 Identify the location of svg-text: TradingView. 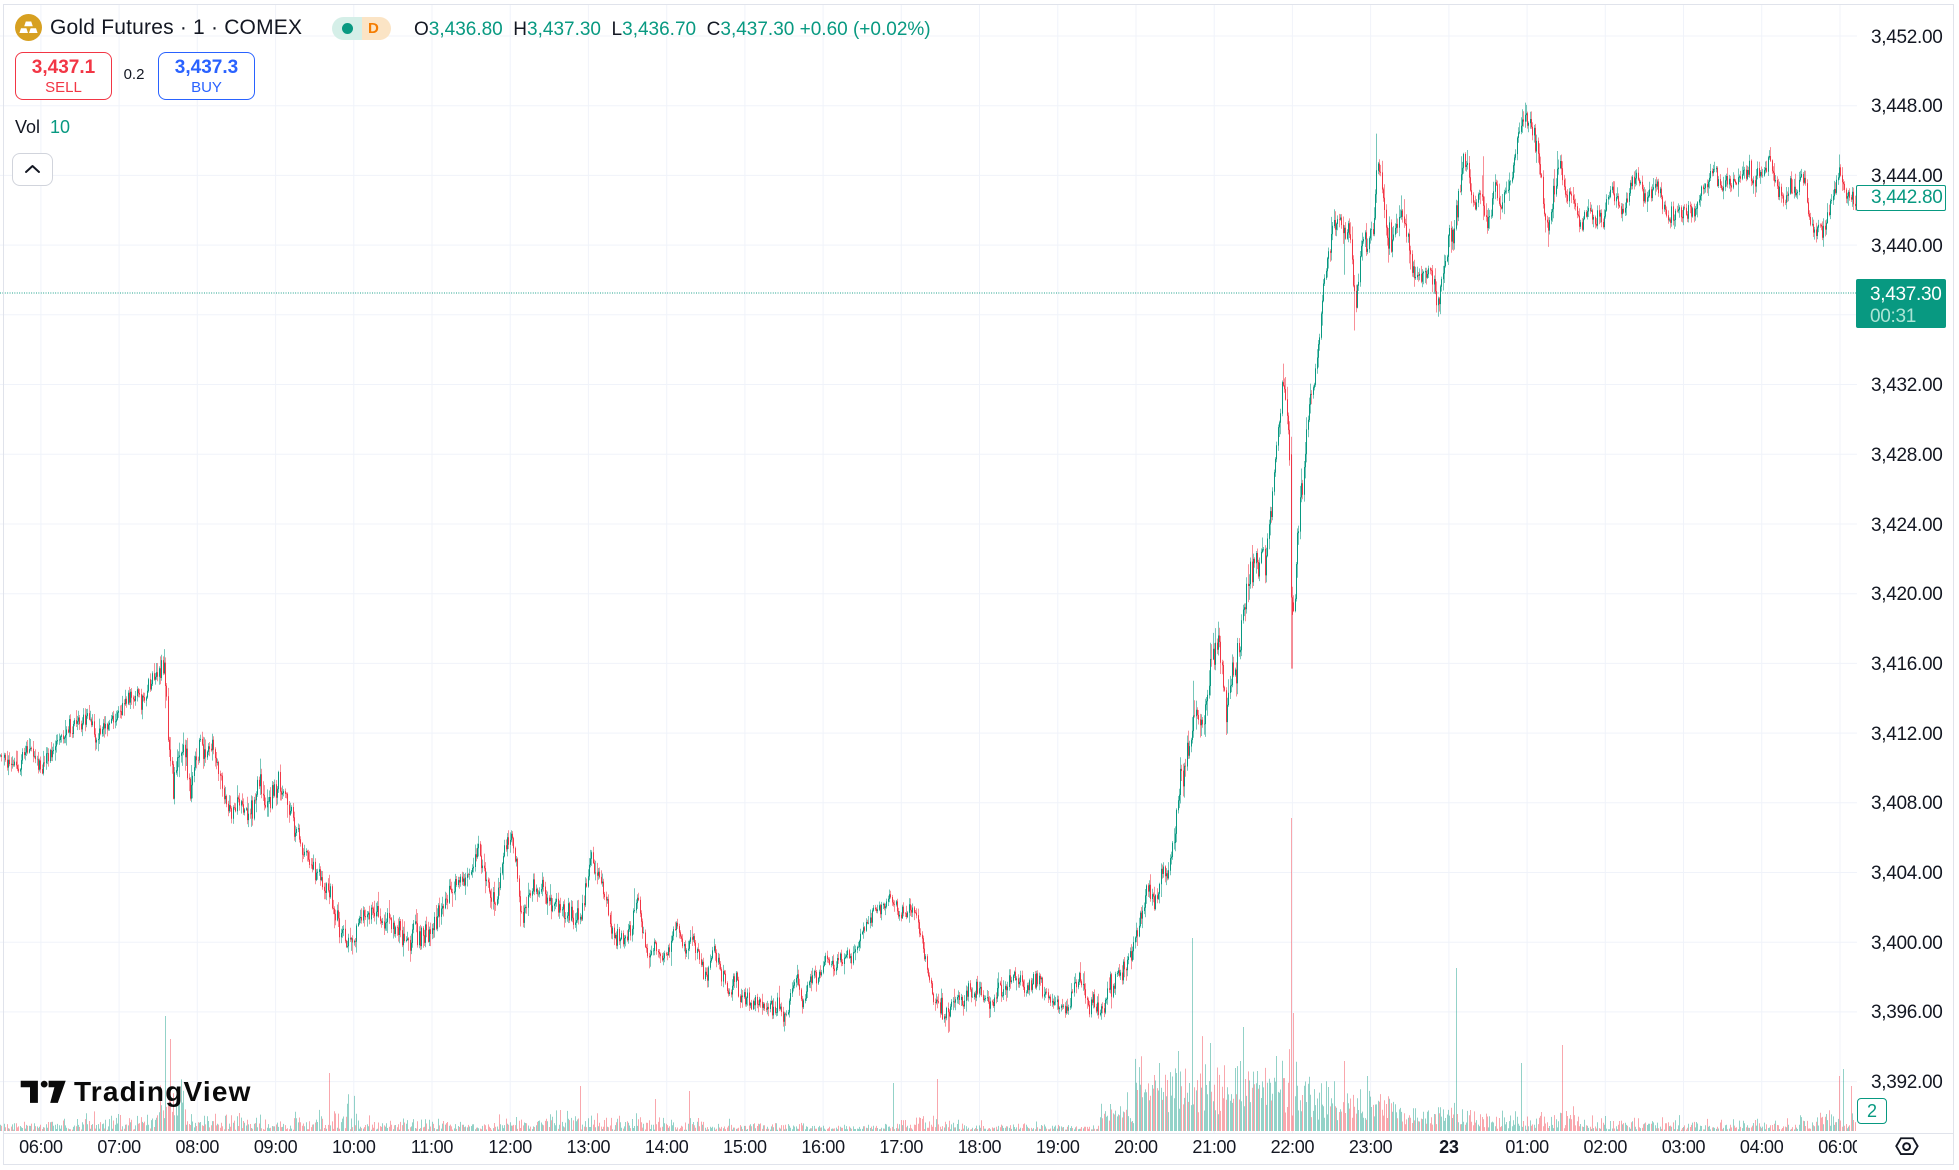
(163, 1092).